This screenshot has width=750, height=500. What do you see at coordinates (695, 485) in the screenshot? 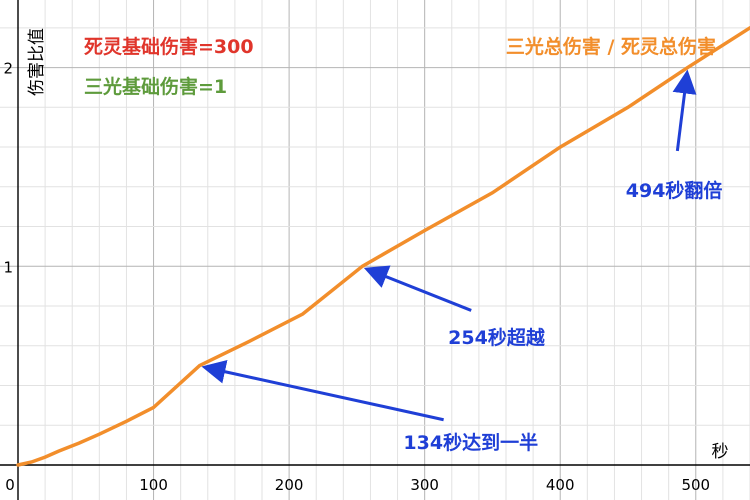
I see `x-tick-label-500: 500` at bounding box center [695, 485].